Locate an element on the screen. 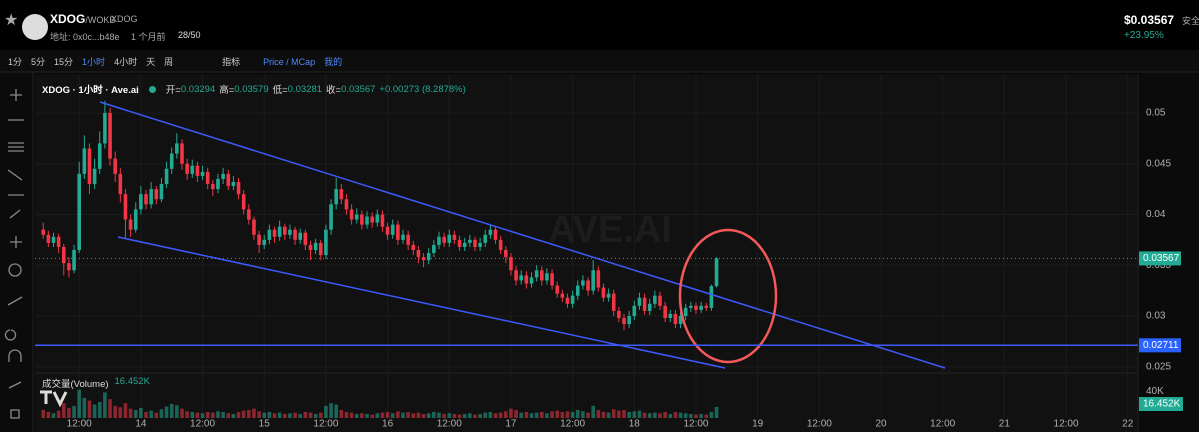  safety: 安全 is located at coordinates (1190, 21).